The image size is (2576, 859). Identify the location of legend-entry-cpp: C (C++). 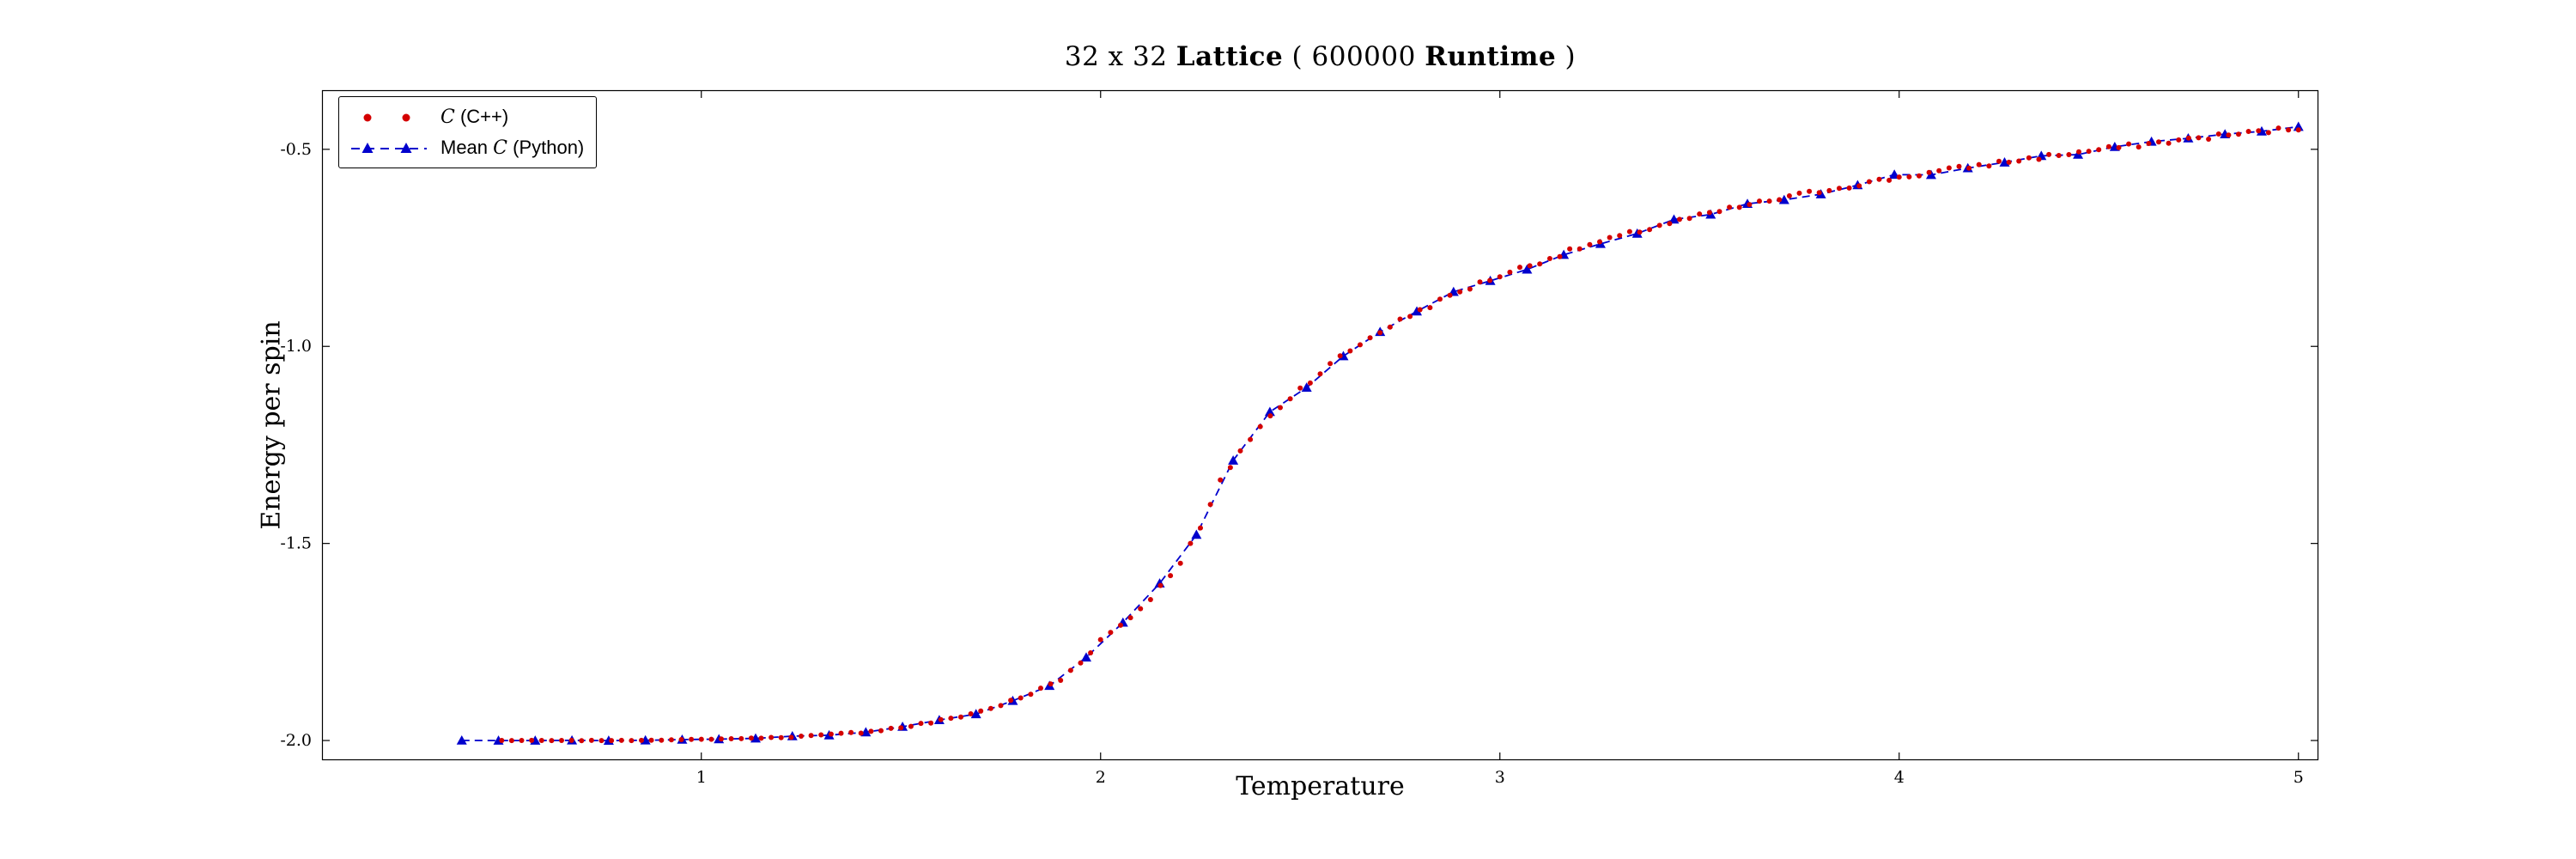
(465, 117).